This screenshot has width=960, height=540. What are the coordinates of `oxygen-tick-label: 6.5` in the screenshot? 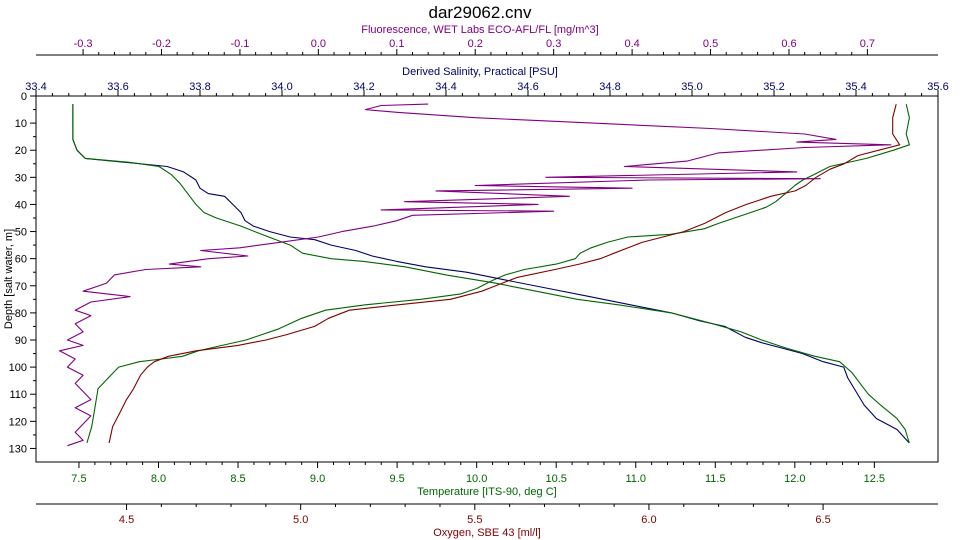 It's located at (822, 520).